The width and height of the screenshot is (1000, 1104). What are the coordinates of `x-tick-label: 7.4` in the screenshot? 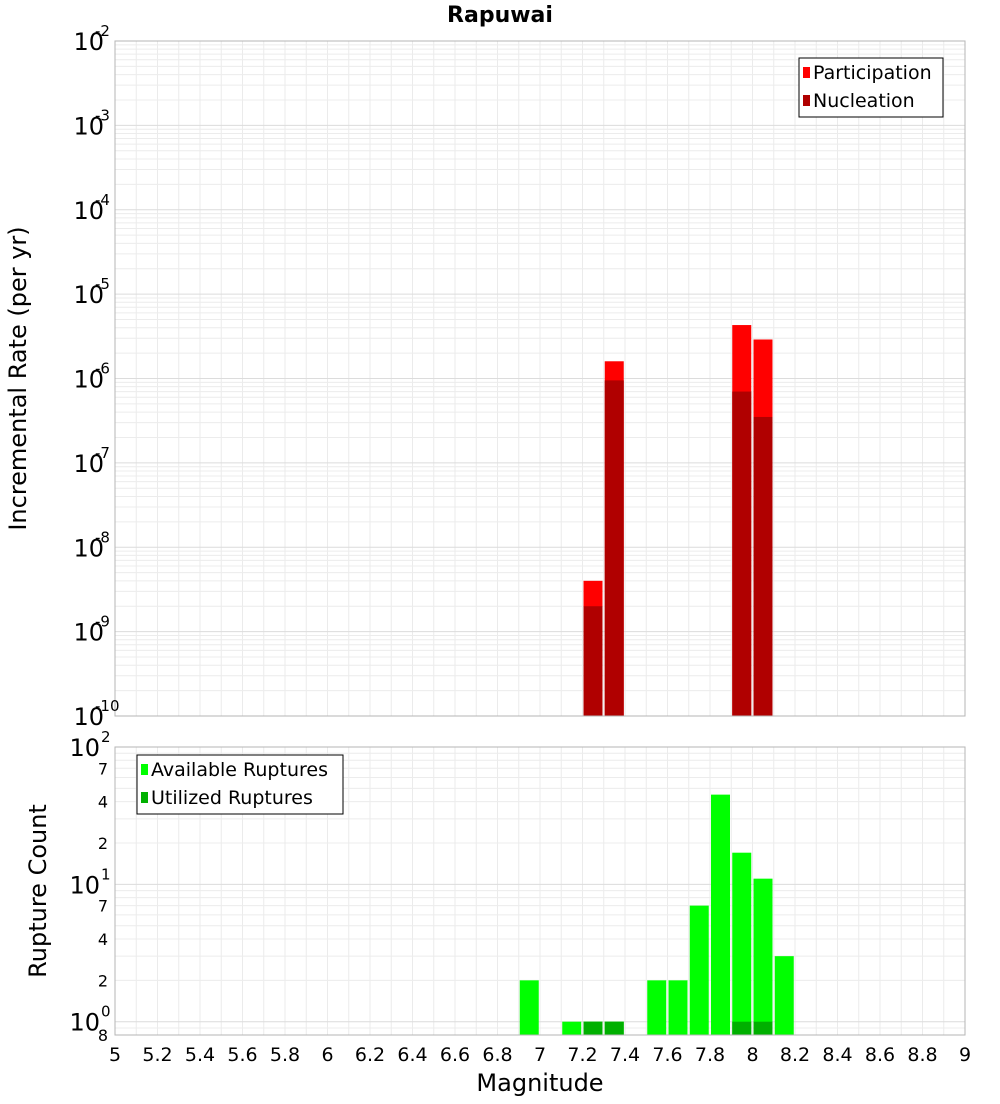 It's located at (625, 1055).